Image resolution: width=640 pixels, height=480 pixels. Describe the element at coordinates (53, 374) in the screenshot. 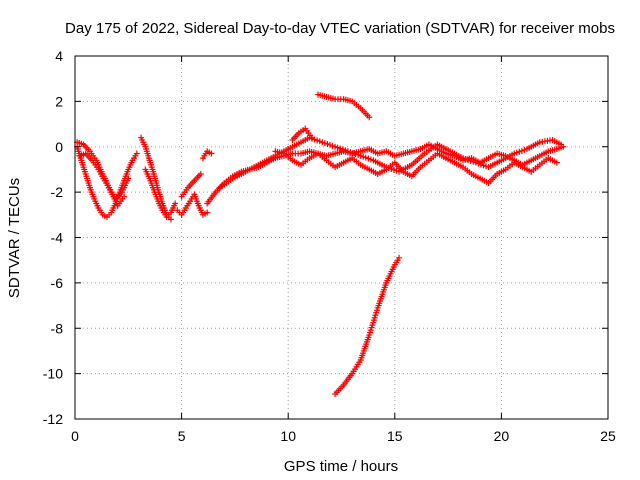

I see `y-tick-label: -10` at that location.